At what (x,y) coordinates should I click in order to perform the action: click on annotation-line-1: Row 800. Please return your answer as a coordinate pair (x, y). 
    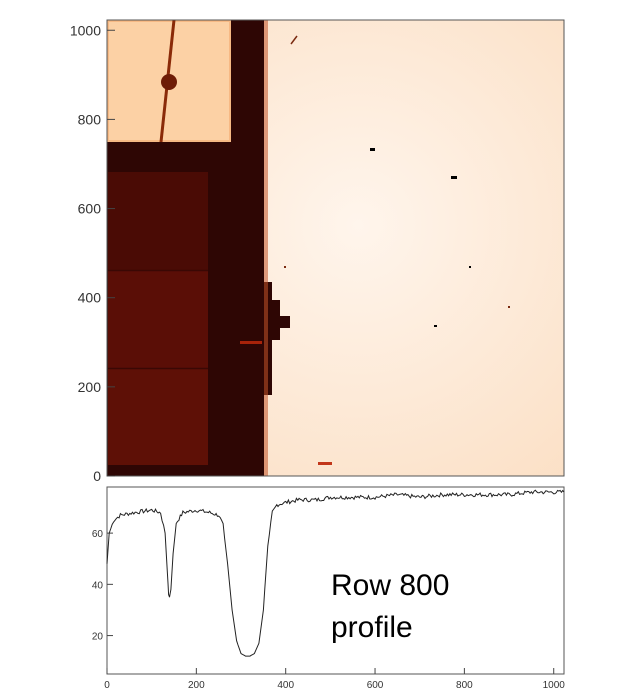
    Looking at the image, I should click on (390, 585).